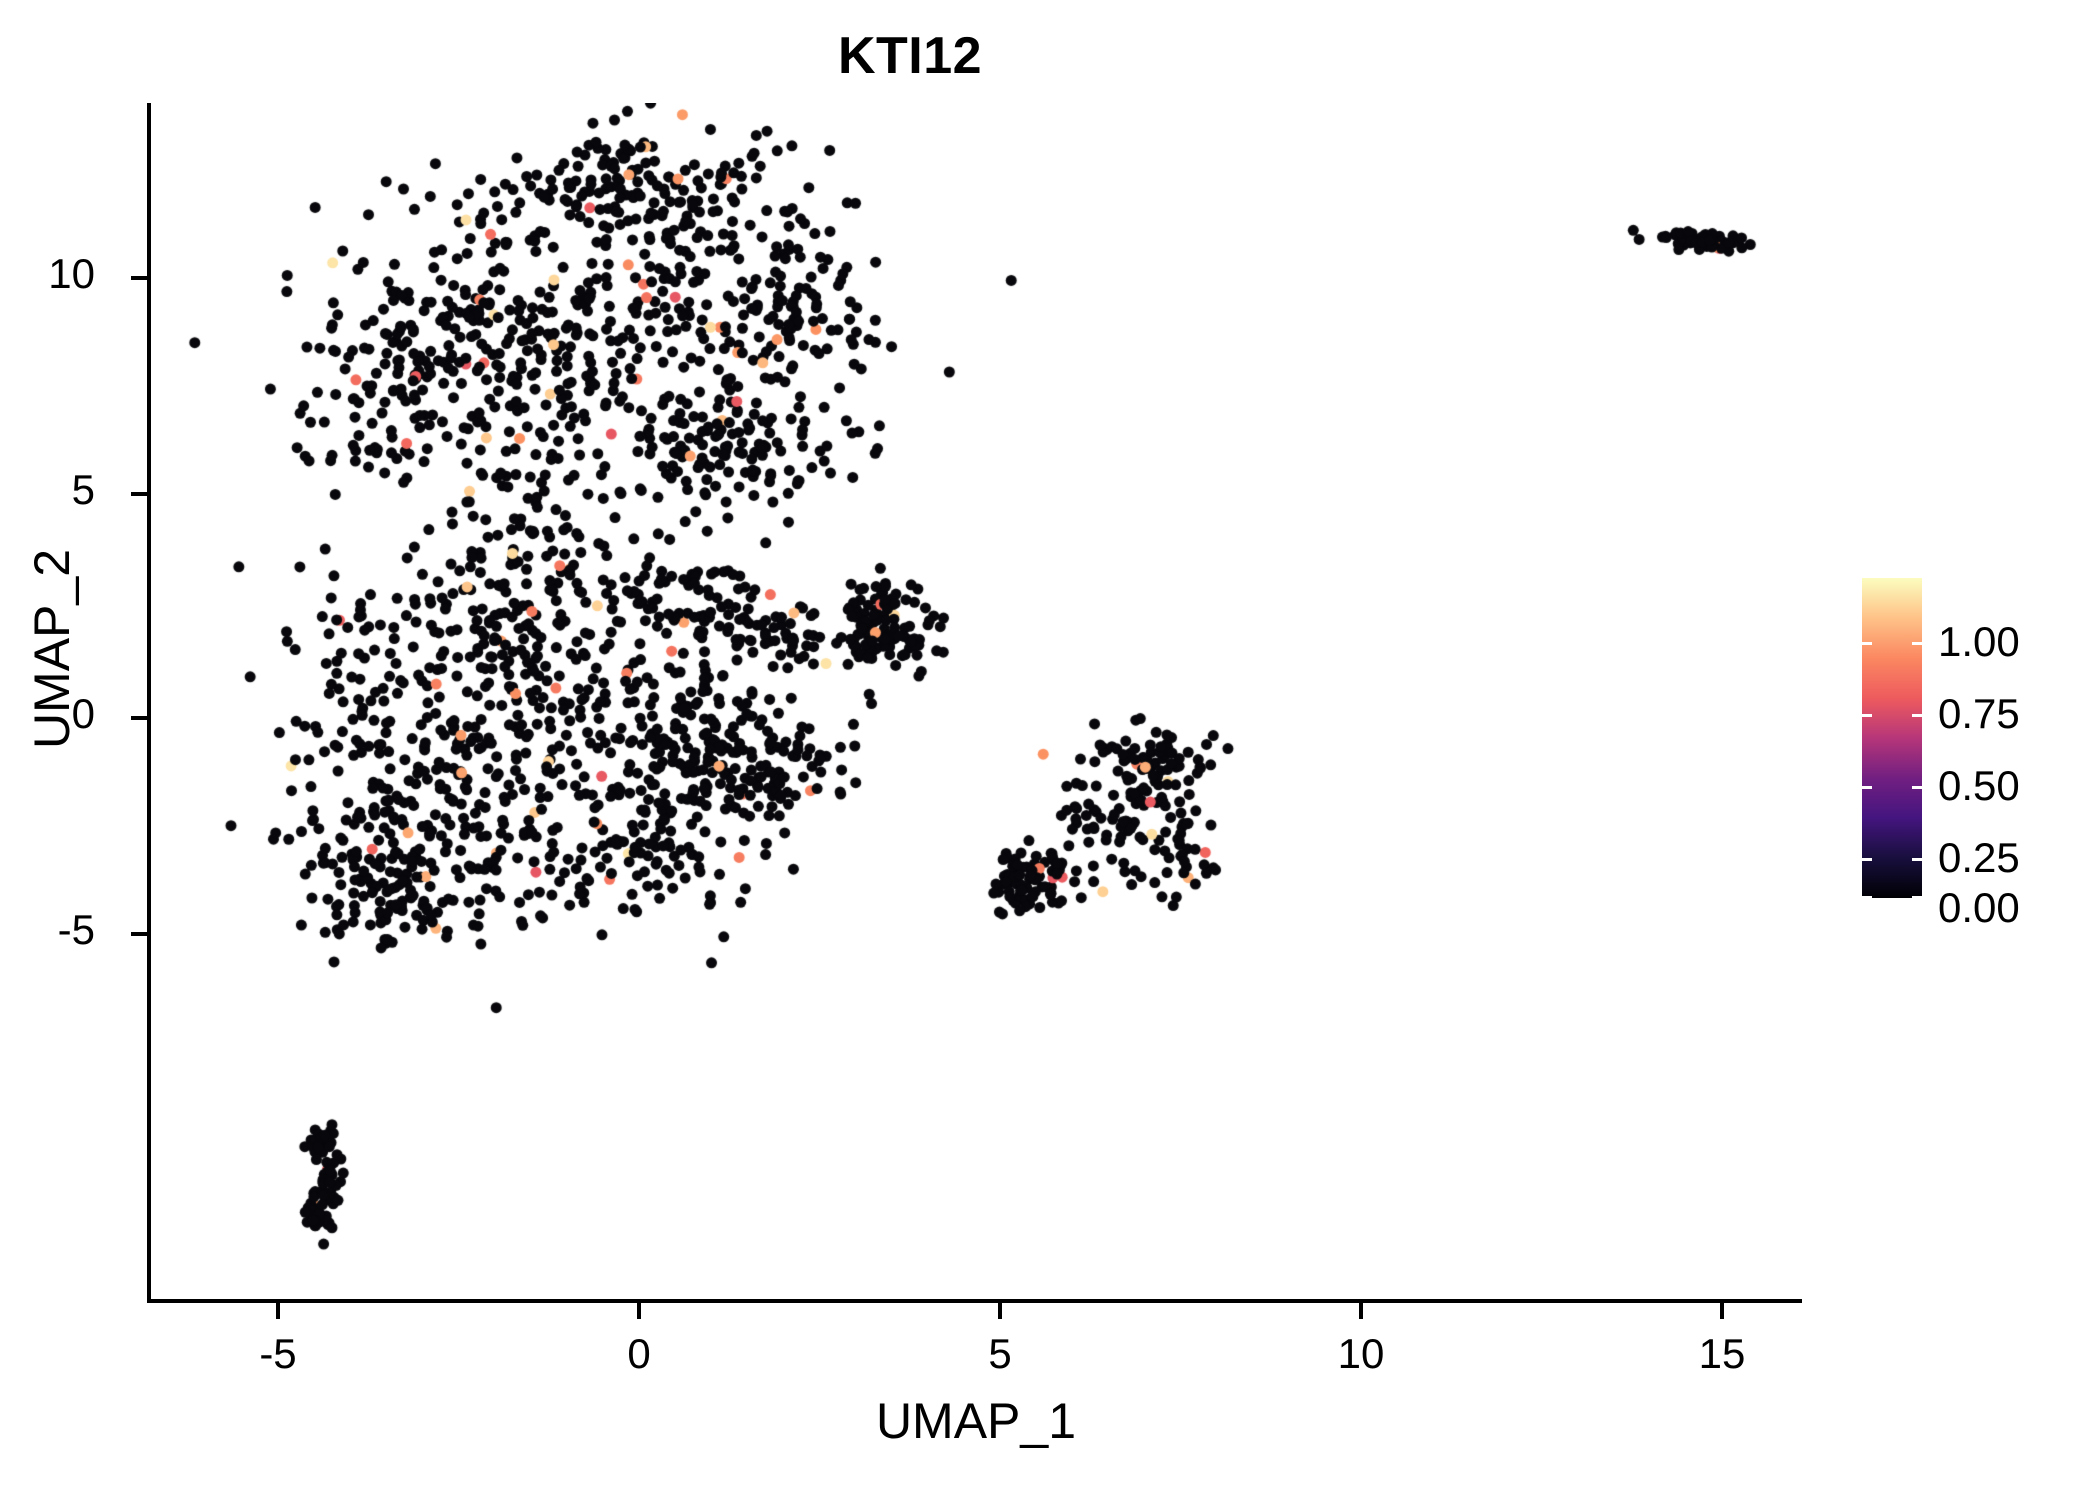 Image resolution: width=2100 pixels, height=1500 pixels. What do you see at coordinates (1979, 713) in the screenshot?
I see `colorbar-label: 0.75` at bounding box center [1979, 713].